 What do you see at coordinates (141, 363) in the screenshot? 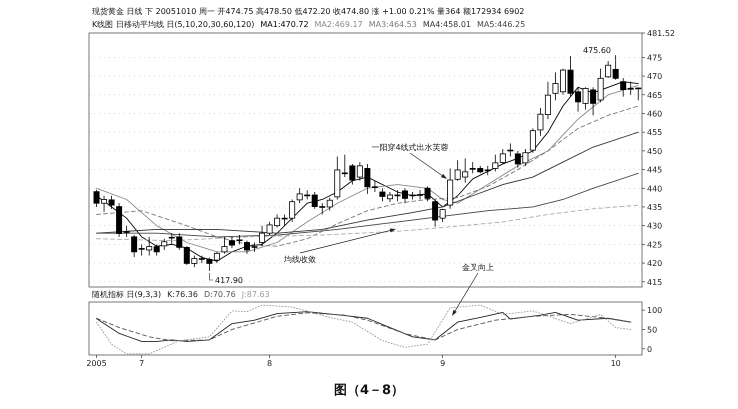
I see `x-tick-label: 7` at bounding box center [141, 363].